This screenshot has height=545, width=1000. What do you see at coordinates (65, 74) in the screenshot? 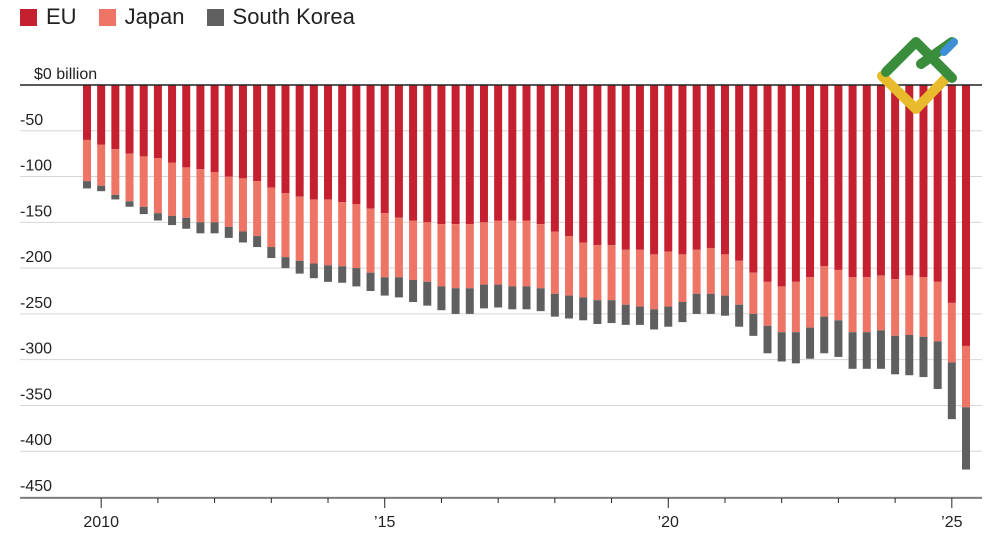
I see `zero-axis-label: $0 billion` at bounding box center [65, 74].